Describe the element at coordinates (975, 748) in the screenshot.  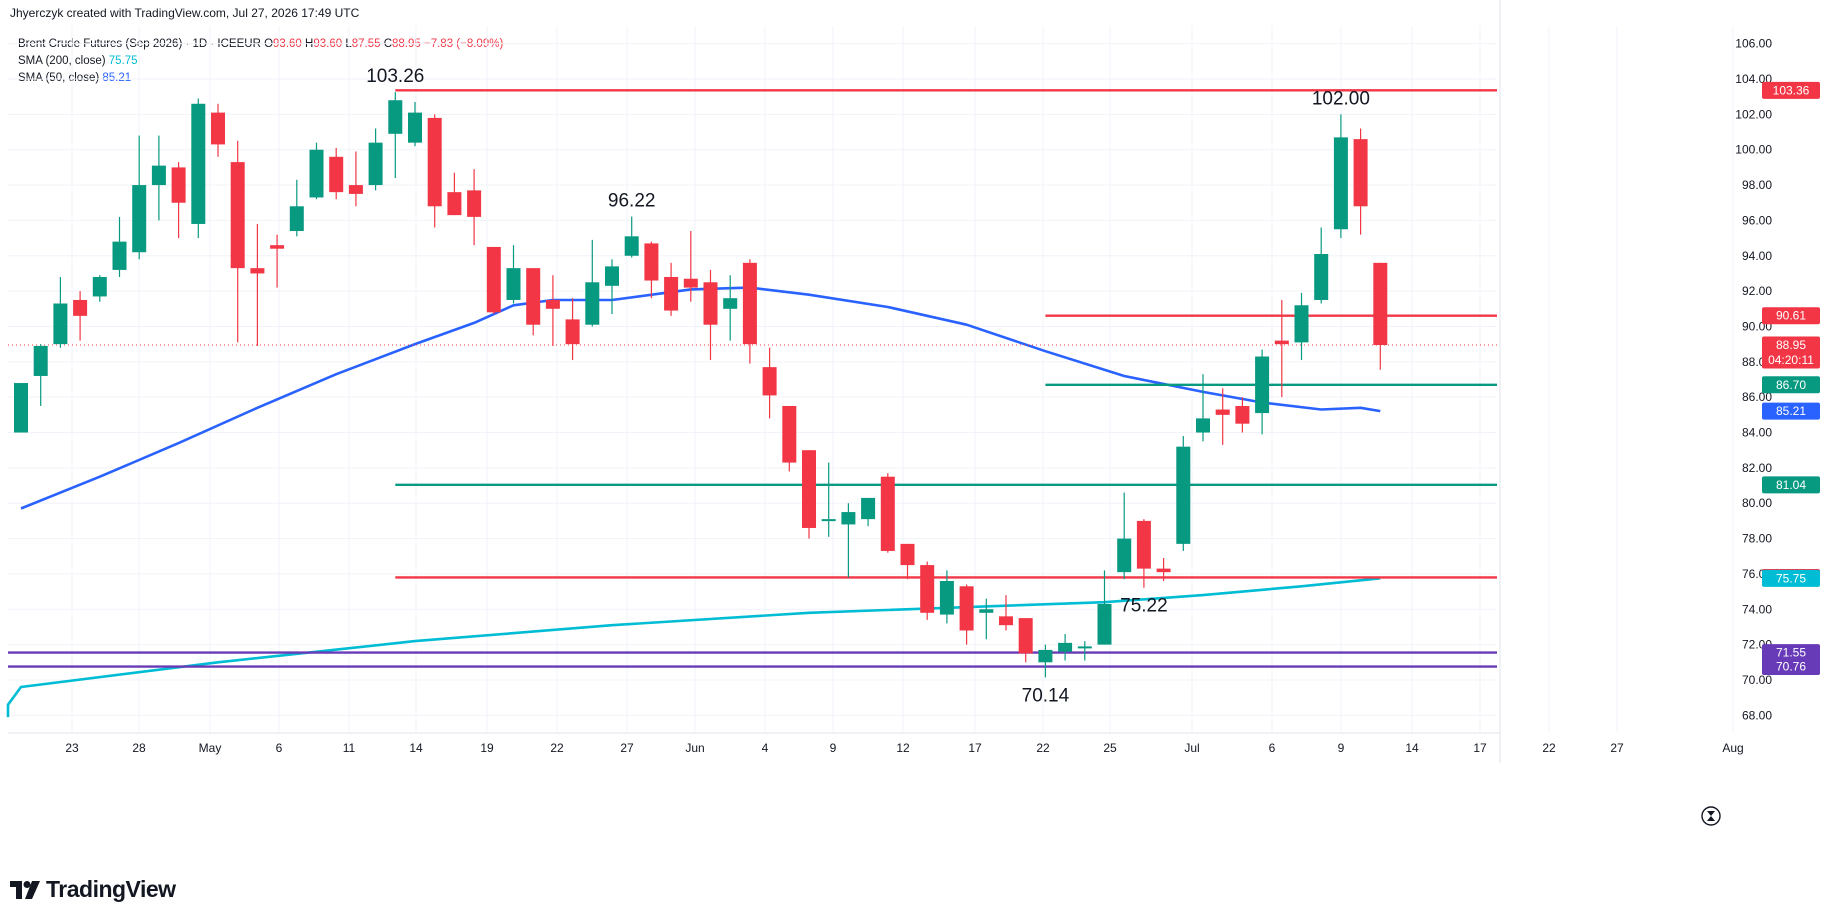
I see `time-tick-label: 17` at that location.